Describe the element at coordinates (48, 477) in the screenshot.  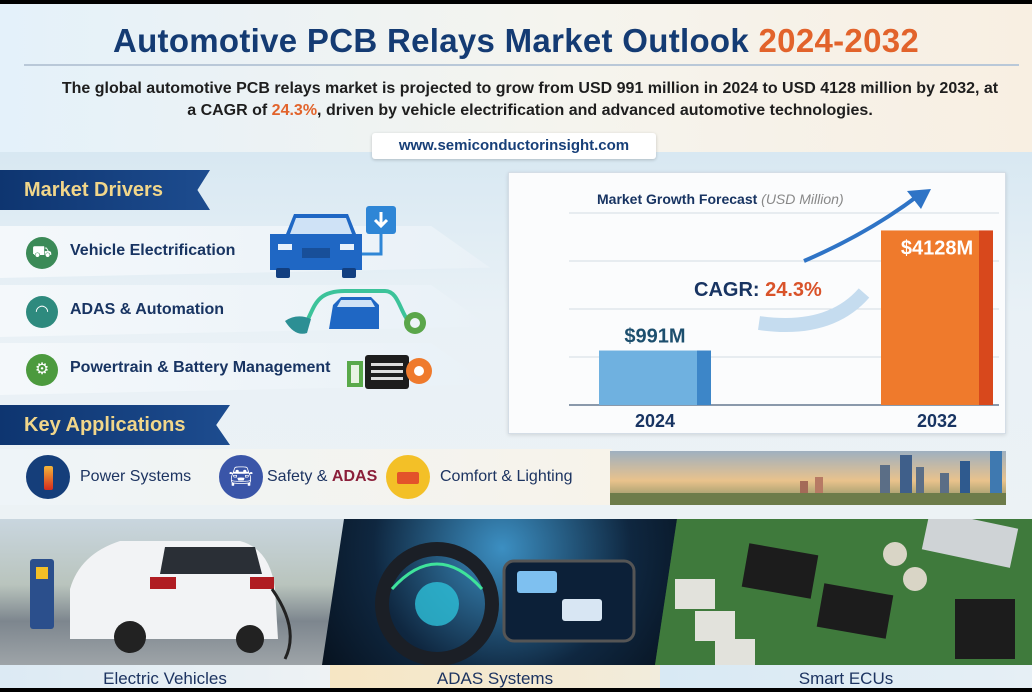
I see `battery-icon` at that location.